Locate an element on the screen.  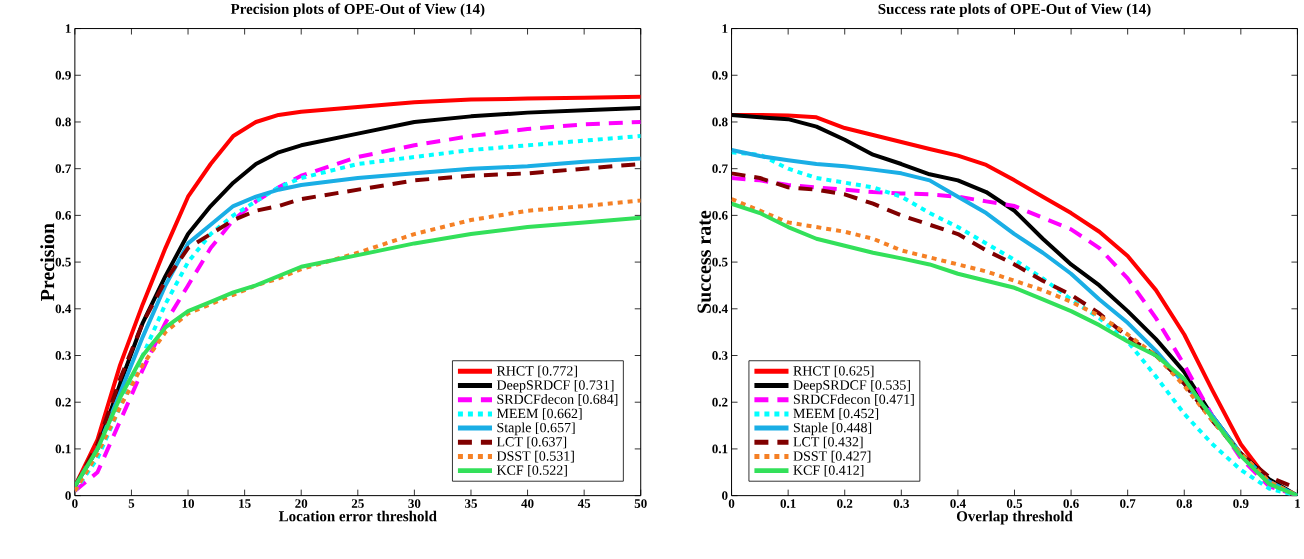
x-tick-label: 25 is located at coordinates (357, 504).